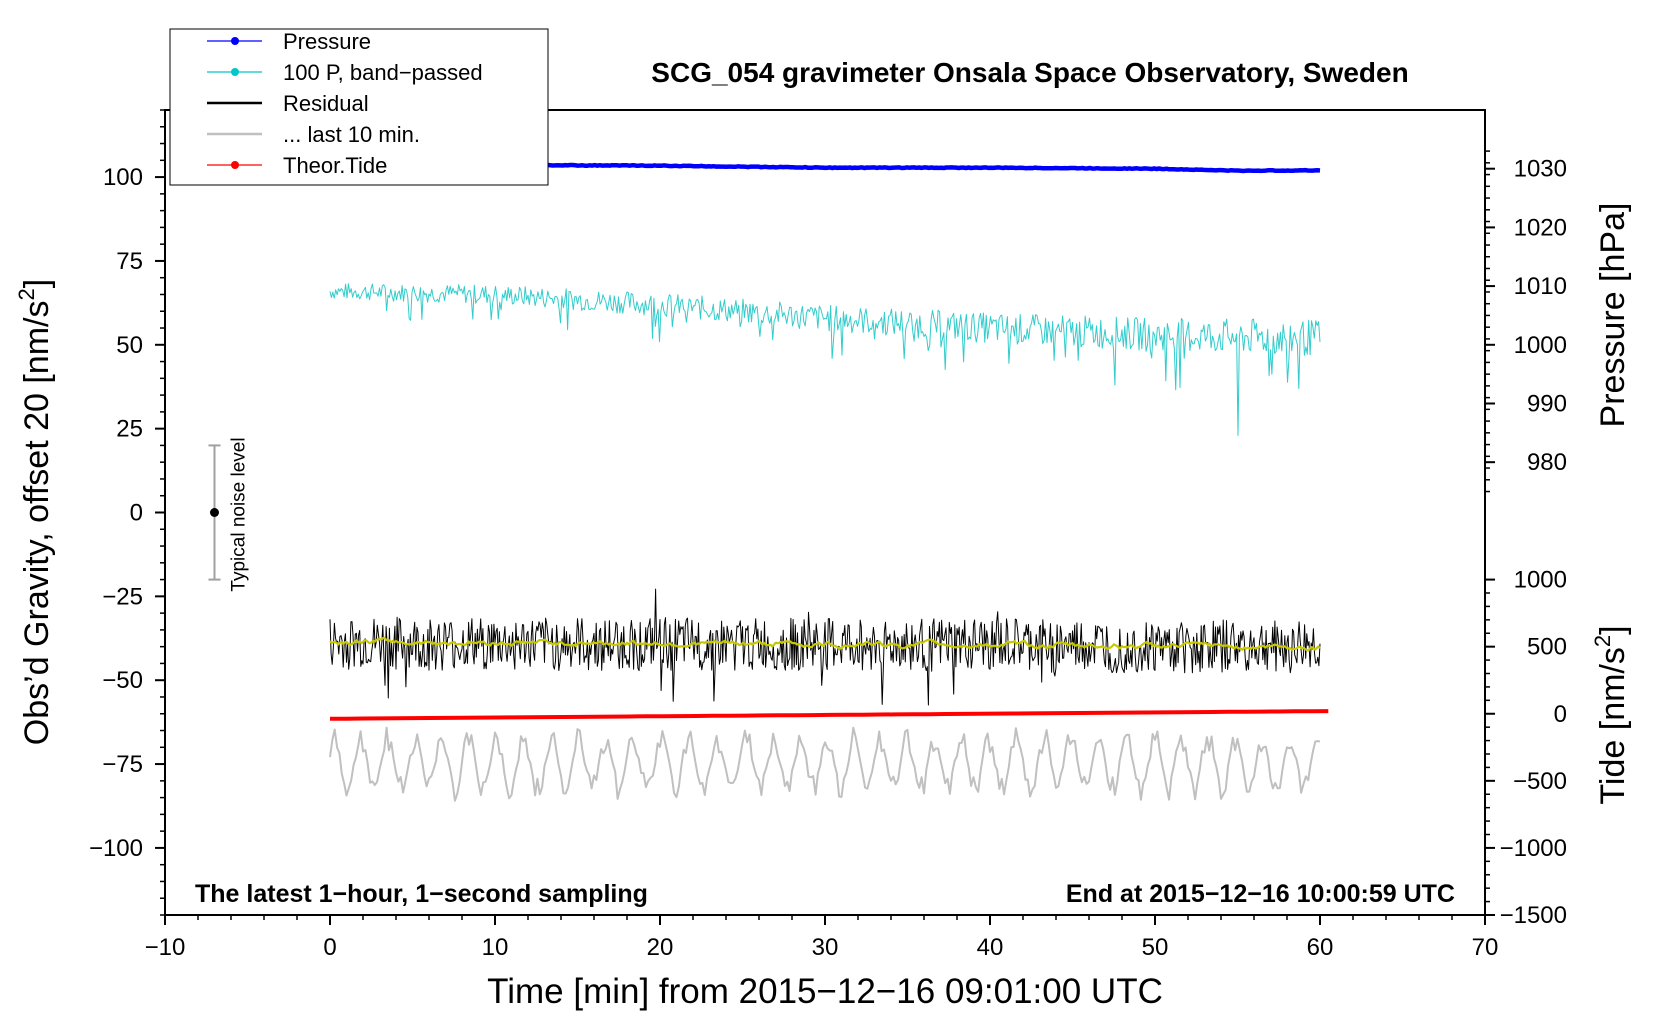  Describe the element at coordinates (122, 680) in the screenshot. I see `y-tick-label: −50` at that location.